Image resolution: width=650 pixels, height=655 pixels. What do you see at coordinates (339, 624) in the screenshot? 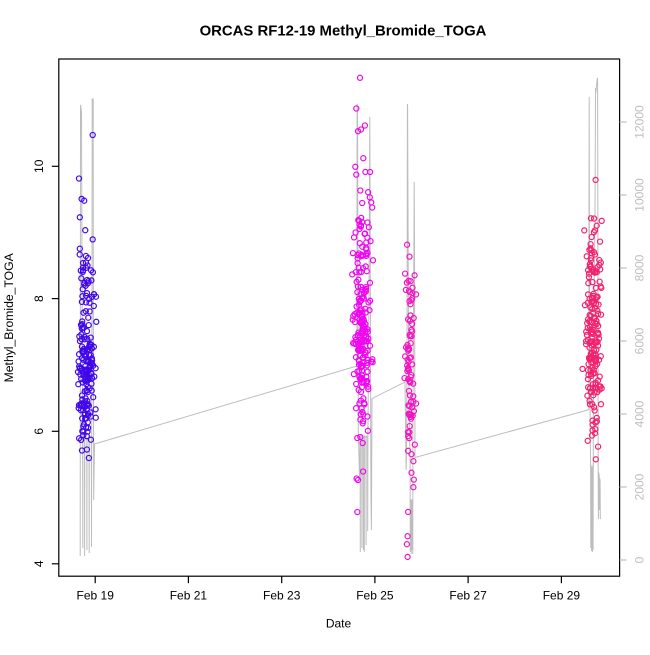
I see `svg-text: Date` at bounding box center [339, 624].